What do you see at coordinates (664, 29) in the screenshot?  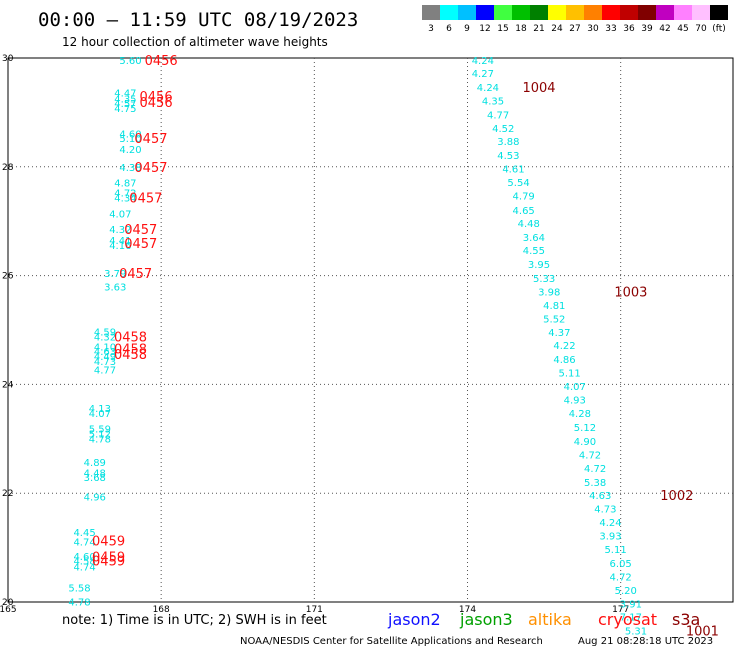 I see `legend-label: 42` at bounding box center [664, 29].